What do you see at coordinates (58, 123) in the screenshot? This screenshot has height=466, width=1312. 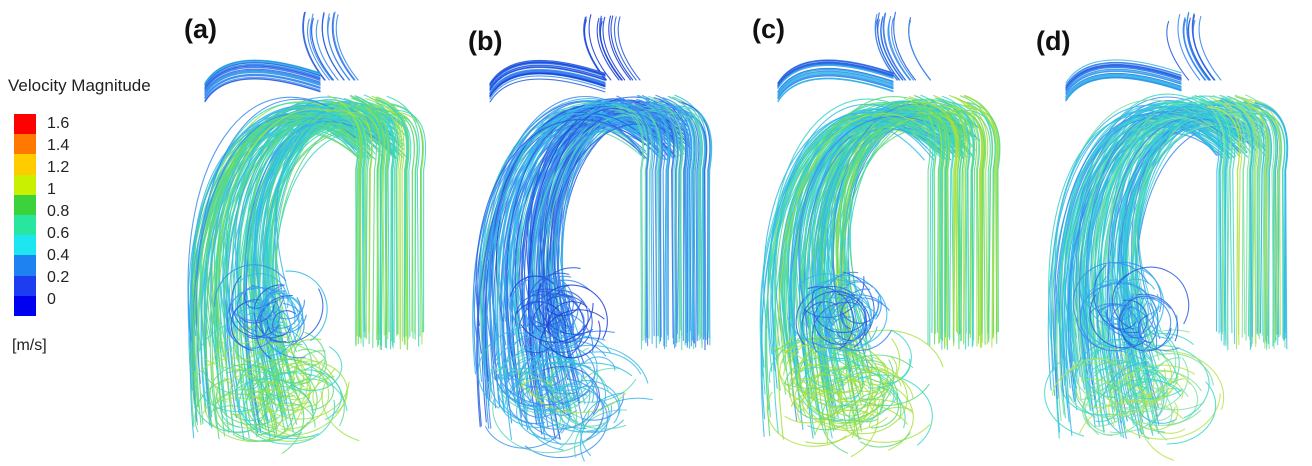 I see `colorbar-tick-label: 1.6` at bounding box center [58, 123].